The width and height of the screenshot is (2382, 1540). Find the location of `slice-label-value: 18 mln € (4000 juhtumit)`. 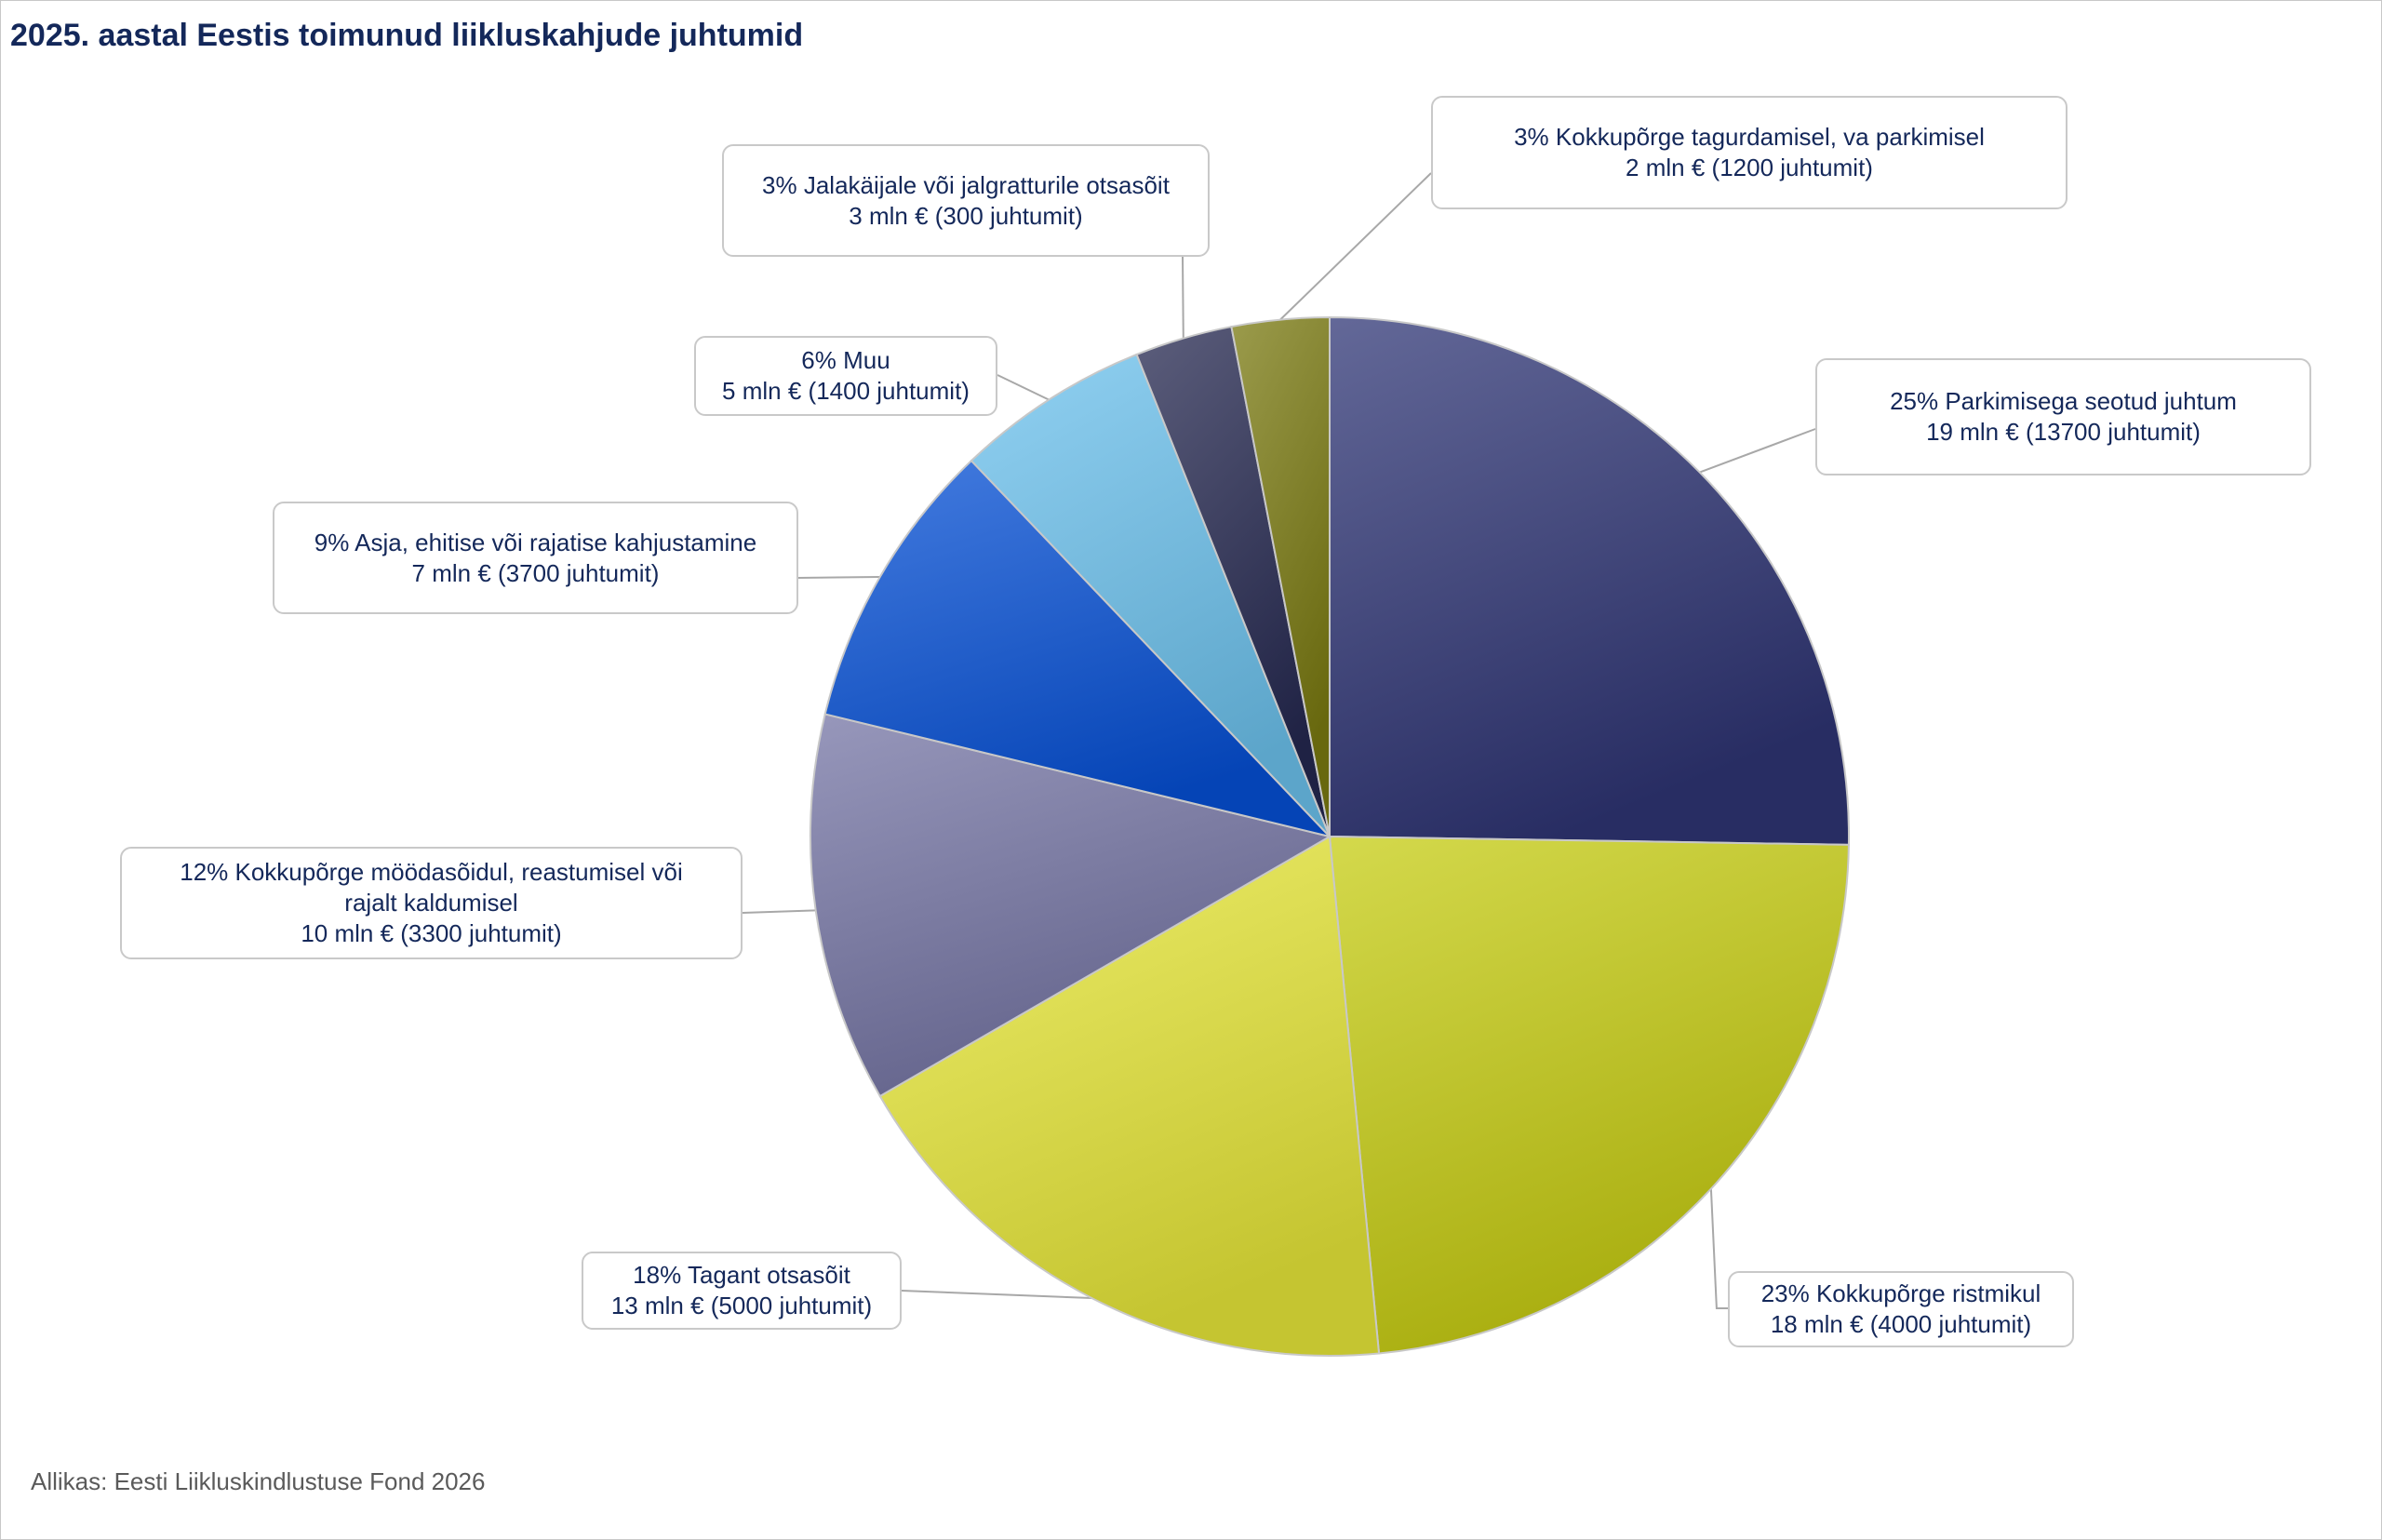

slice-label-value: 18 mln € (4000 juhtumit) is located at coordinates (1901, 1324).